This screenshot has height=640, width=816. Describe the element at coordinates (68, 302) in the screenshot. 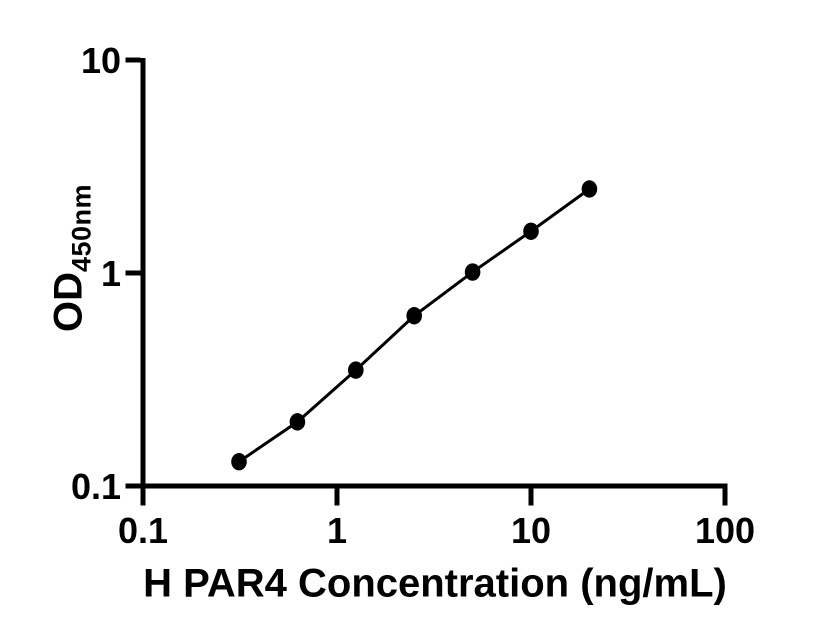

I see `y-axis-title-main: OD` at that location.